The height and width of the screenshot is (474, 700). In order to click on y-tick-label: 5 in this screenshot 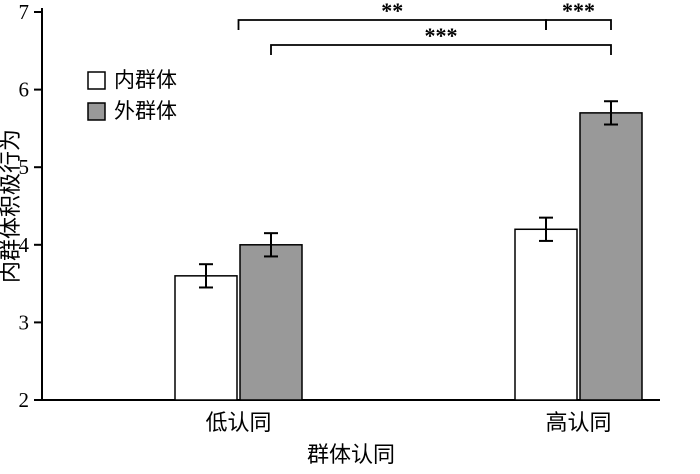, I will do `click(24, 167)`.